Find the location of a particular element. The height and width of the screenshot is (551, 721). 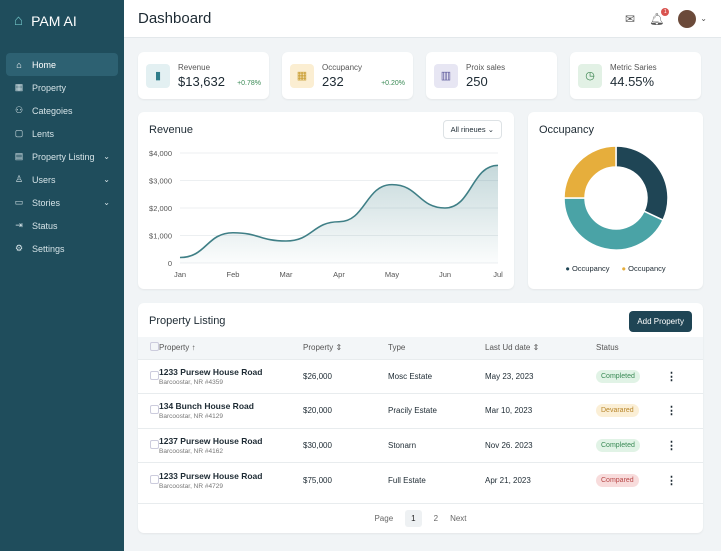

logo: ⌂ PAM AI is located at coordinates (62, 20).